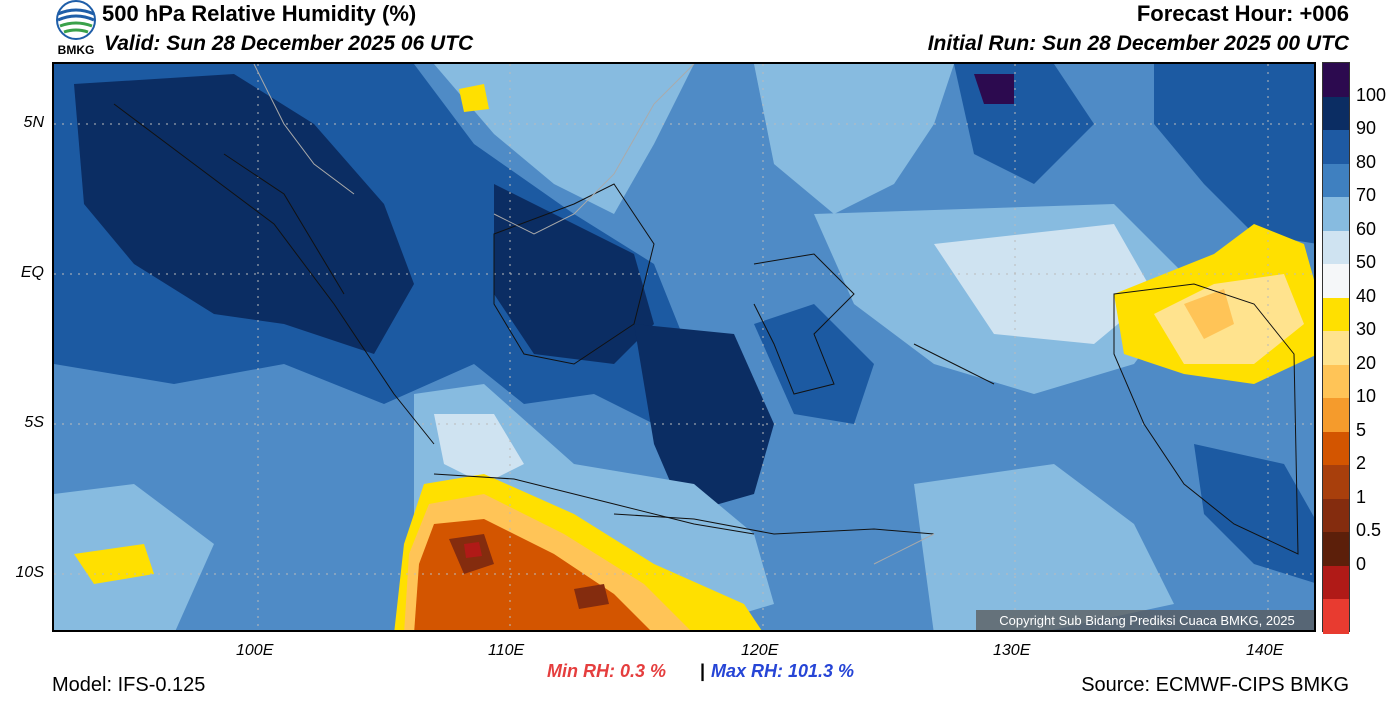 Image resolution: width=1400 pixels, height=709 pixels. What do you see at coordinates (1265, 650) in the screenshot?
I see `lon-label-140e: 140E` at bounding box center [1265, 650].